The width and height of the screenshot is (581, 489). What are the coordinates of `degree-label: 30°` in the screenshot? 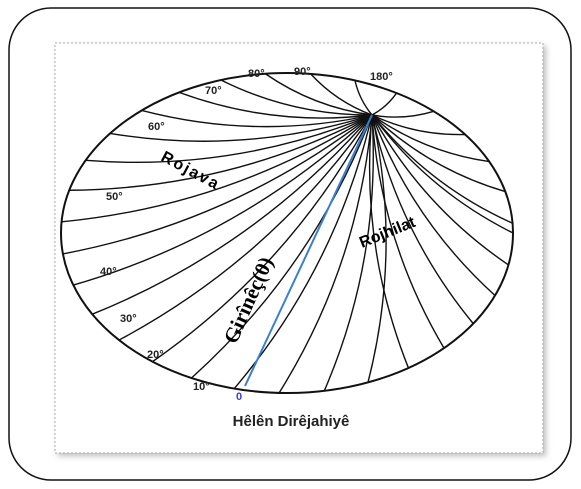 It's located at (128, 319).